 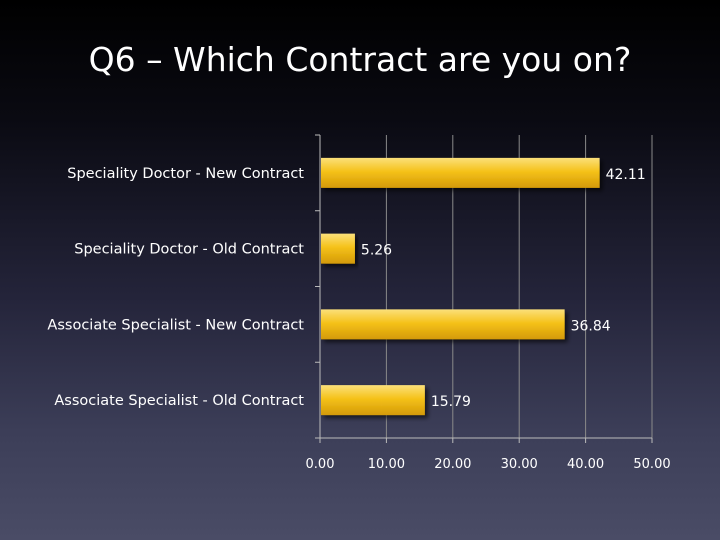 I want to click on data-label-0: 42.11, so click(x=626, y=175).